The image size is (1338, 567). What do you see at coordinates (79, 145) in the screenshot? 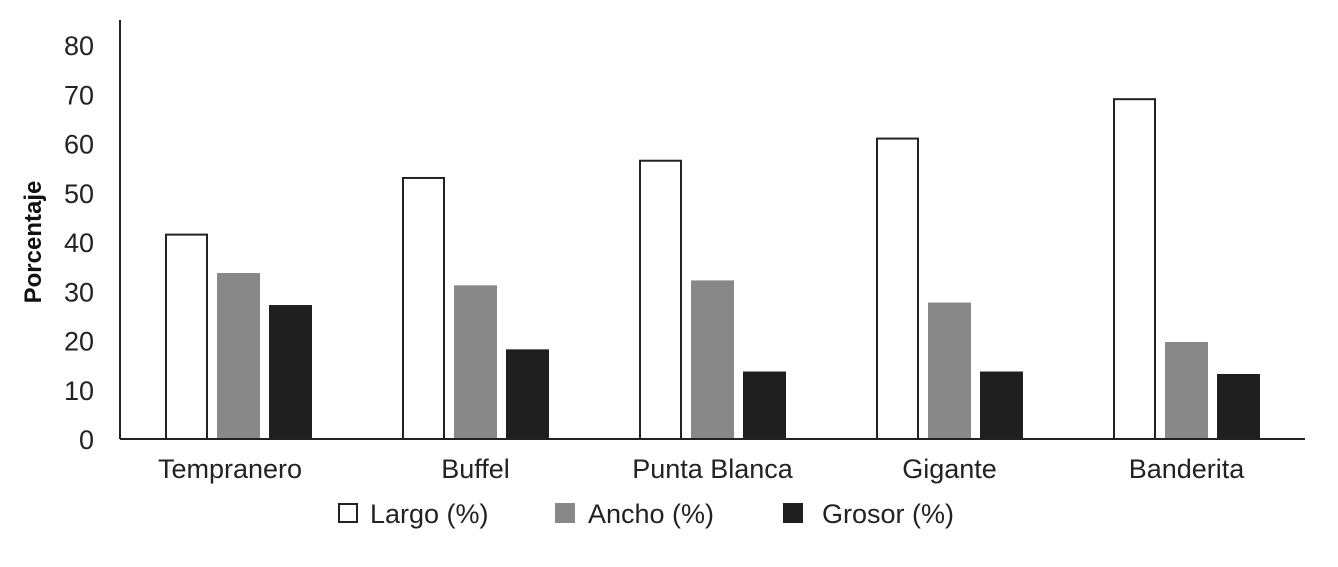
I see `y-tick-label: 60` at bounding box center [79, 145].